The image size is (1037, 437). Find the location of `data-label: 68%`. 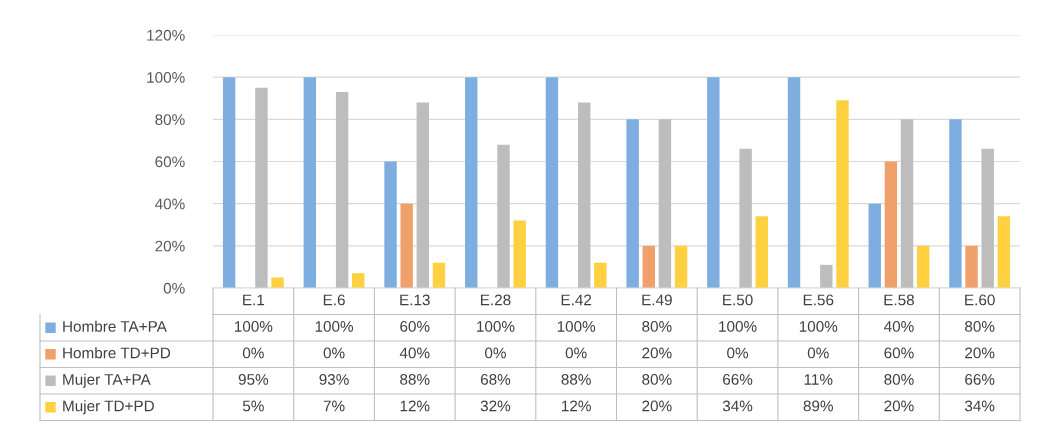

data-label: 68% is located at coordinates (495, 379).